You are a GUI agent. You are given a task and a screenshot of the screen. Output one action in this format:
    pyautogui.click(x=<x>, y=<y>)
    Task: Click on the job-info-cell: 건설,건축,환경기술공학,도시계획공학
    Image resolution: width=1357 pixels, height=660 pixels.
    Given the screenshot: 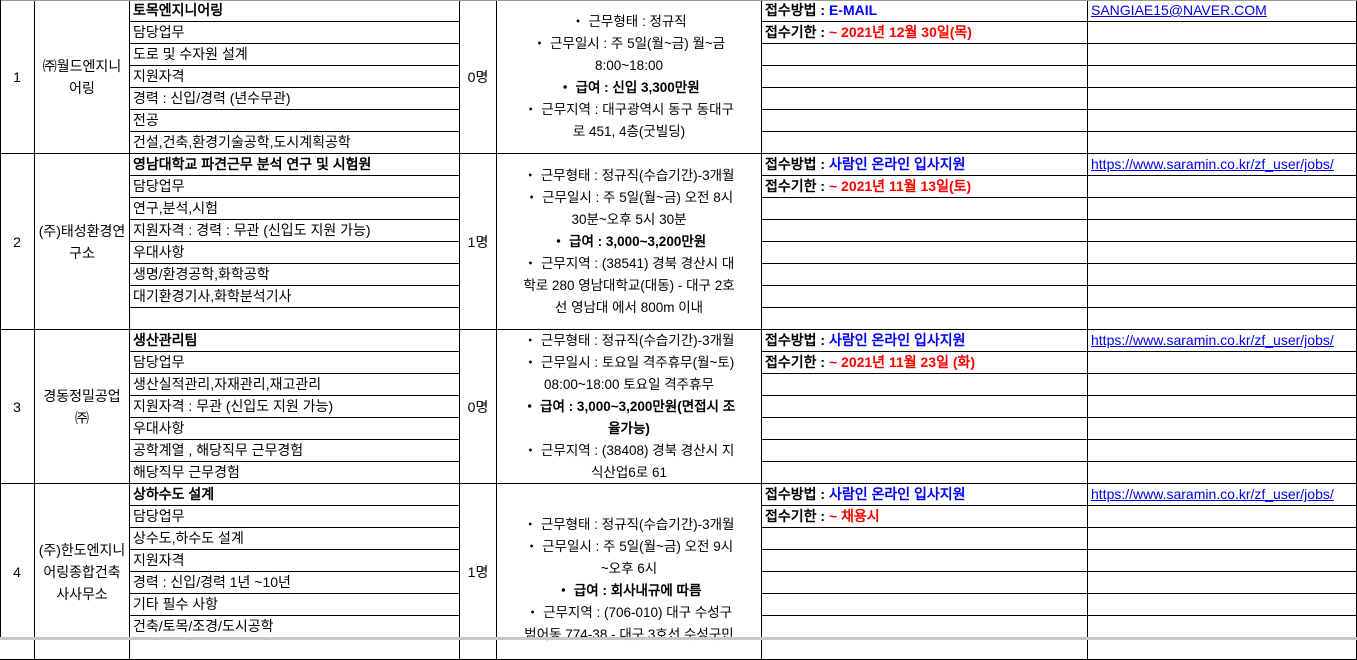 What is the action you would take?
    pyautogui.click(x=295, y=143)
    